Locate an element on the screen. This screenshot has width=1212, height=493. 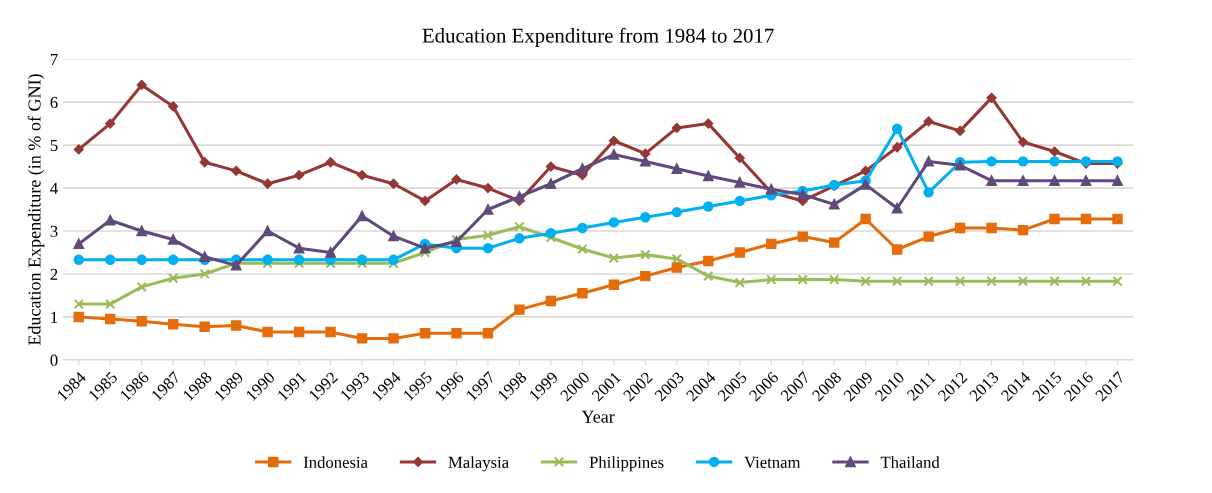
legend-label: Vietnam is located at coordinates (772, 462).